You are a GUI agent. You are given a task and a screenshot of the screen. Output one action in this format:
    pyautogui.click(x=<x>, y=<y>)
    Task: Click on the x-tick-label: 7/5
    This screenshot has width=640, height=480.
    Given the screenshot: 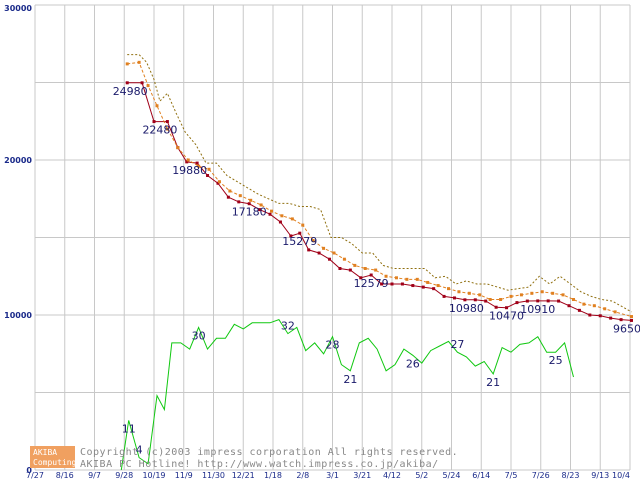 What is the action you would take?
    pyautogui.click(x=511, y=475)
    